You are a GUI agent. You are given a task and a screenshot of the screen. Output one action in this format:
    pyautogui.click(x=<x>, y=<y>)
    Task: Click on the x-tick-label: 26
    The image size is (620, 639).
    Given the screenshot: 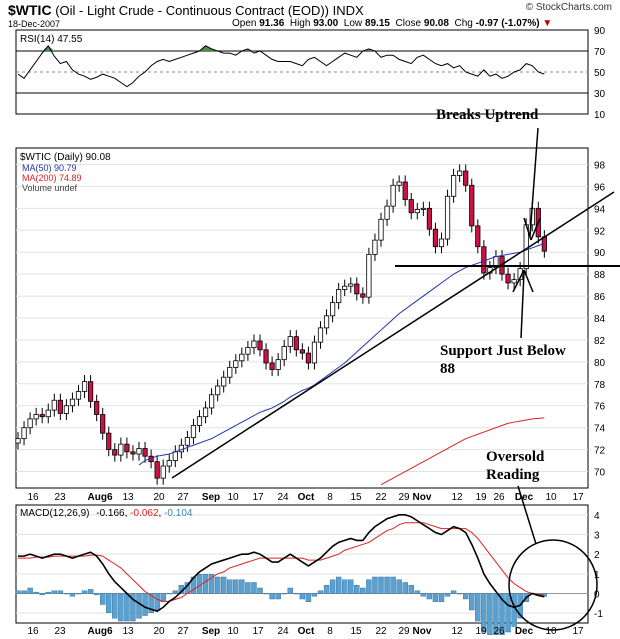 What is the action you would take?
    pyautogui.click(x=499, y=631)
    